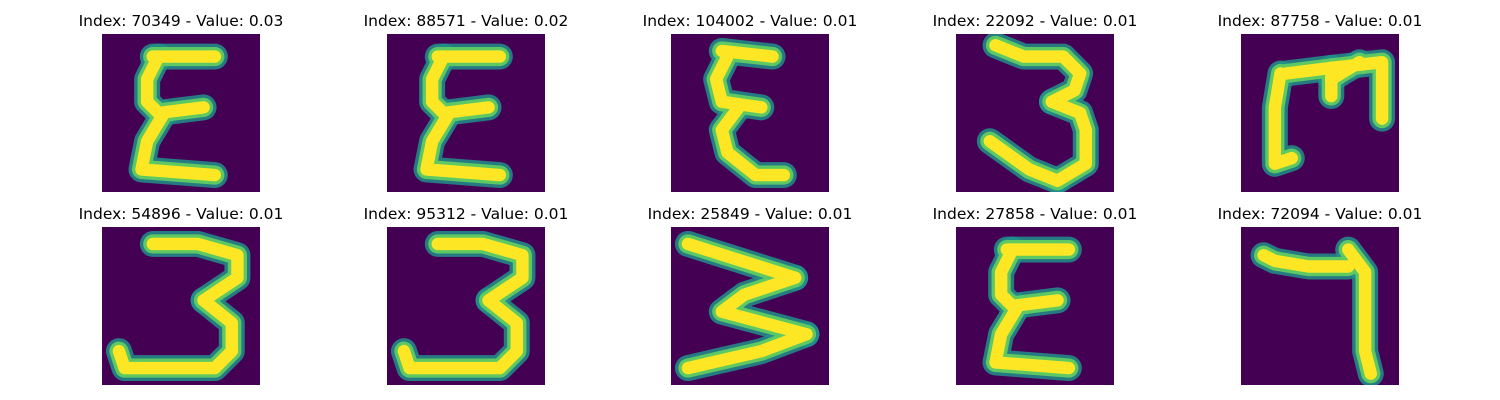 The width and height of the screenshot is (1500, 400). What do you see at coordinates (750, 214) in the screenshot?
I see `panel-title: Index: 25849 - Value: 0.01` at bounding box center [750, 214].